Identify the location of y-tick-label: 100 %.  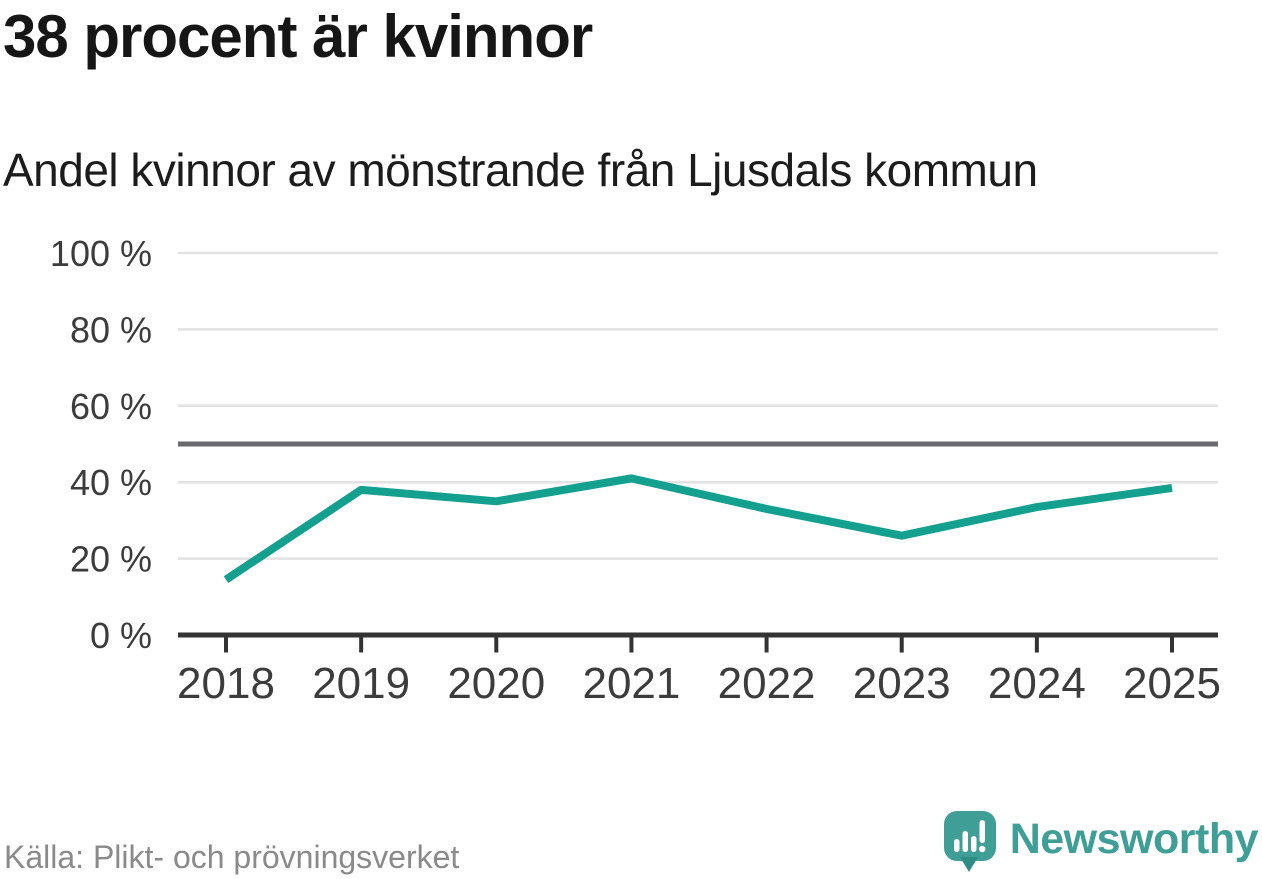
(101, 253).